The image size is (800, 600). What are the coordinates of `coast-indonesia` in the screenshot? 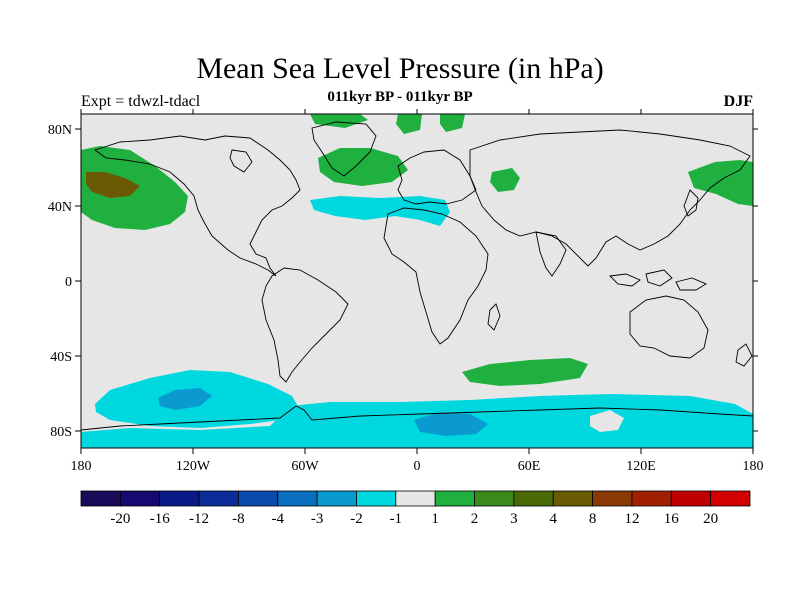 It's located at (658, 280).